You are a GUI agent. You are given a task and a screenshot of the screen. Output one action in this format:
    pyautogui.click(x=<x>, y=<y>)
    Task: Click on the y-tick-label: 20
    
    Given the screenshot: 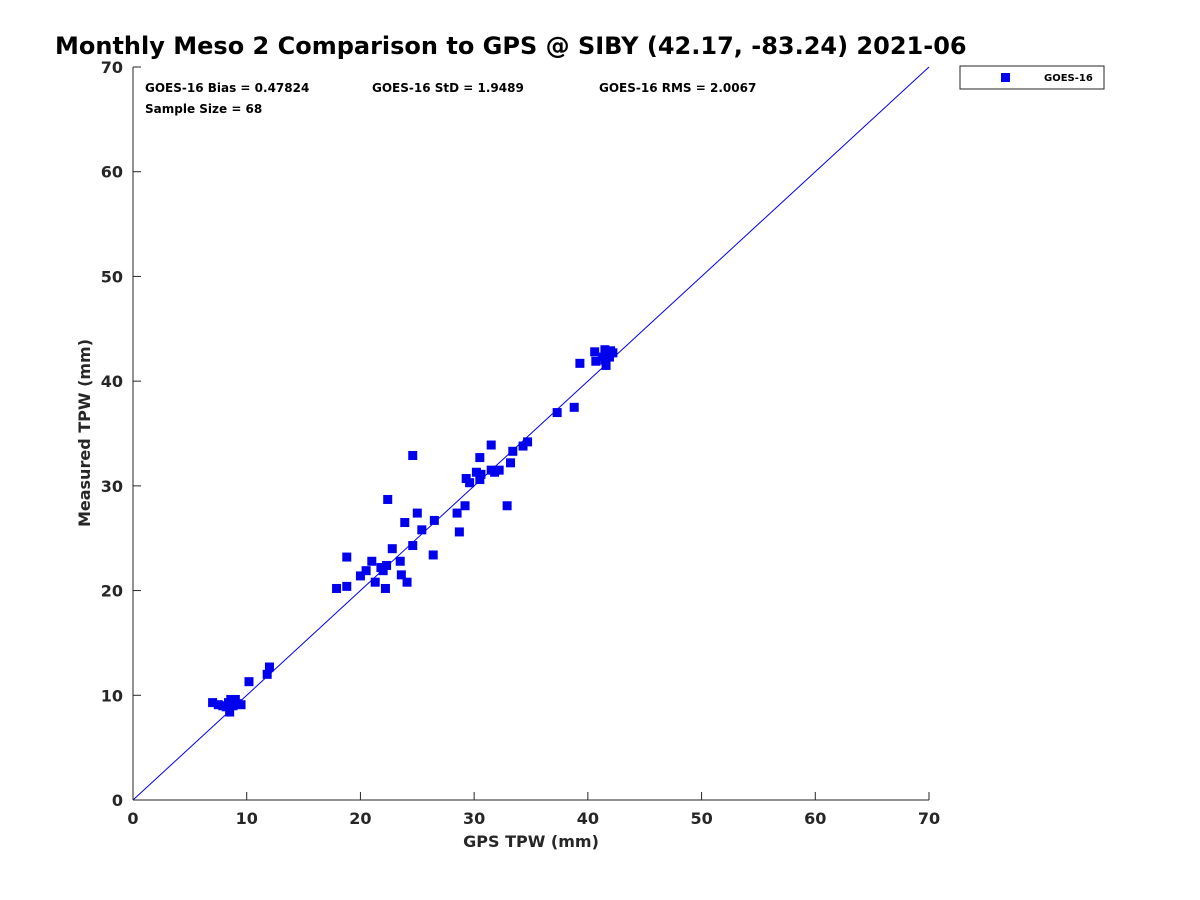 What is the action you would take?
    pyautogui.click(x=112, y=591)
    